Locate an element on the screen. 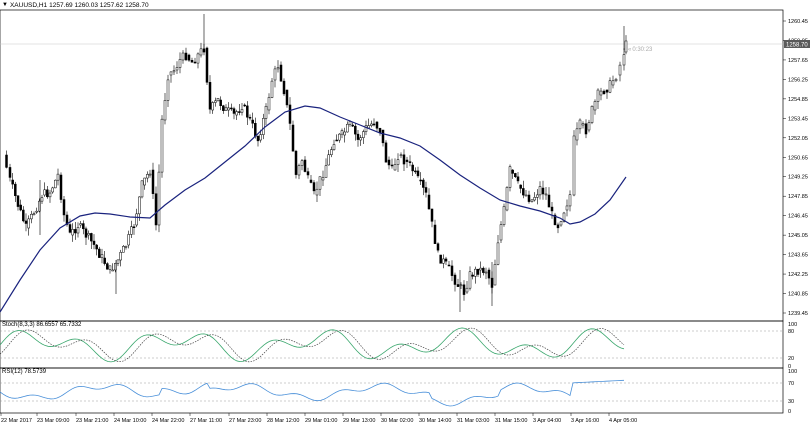 Image resolution: width=810 pixels, height=429 pixels. rsi-axis: 100 70 30 0 is located at coordinates (792, 392).